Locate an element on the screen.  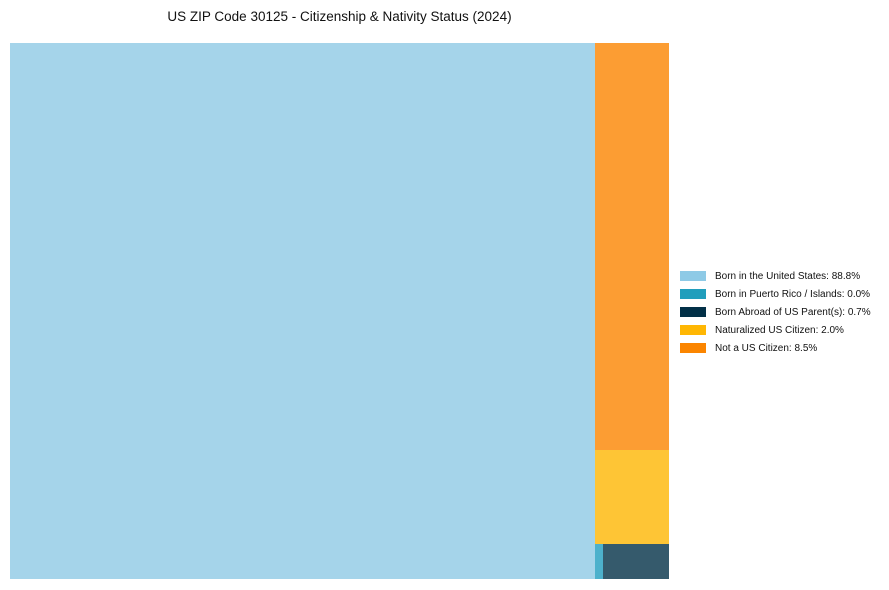
treemap-tile-naturalized-us-citizen is located at coordinates (632, 497).